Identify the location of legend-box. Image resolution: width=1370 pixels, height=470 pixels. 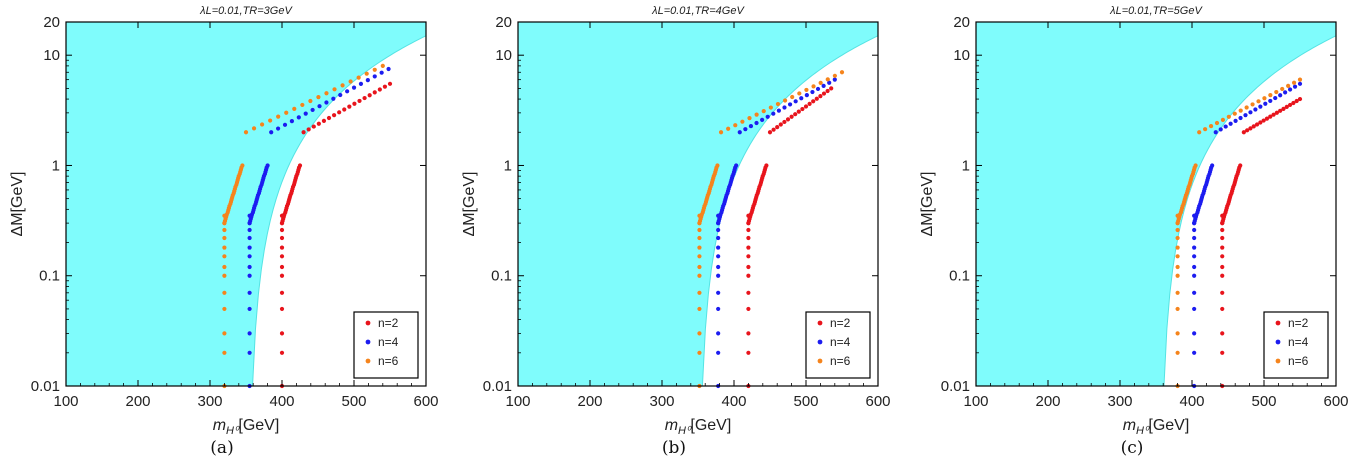
(386, 345).